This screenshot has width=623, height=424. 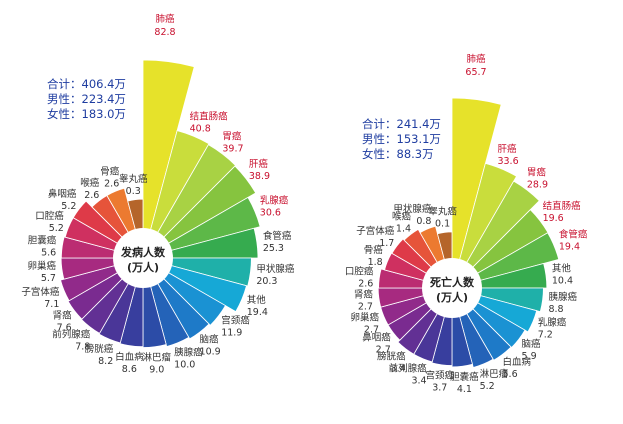 I want to click on value-label: 4.1, so click(x=464, y=389).